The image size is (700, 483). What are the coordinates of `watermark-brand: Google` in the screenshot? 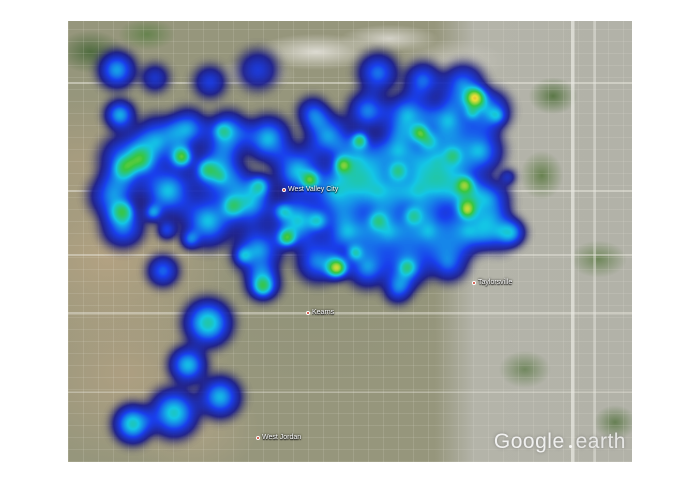 It's located at (529, 441).